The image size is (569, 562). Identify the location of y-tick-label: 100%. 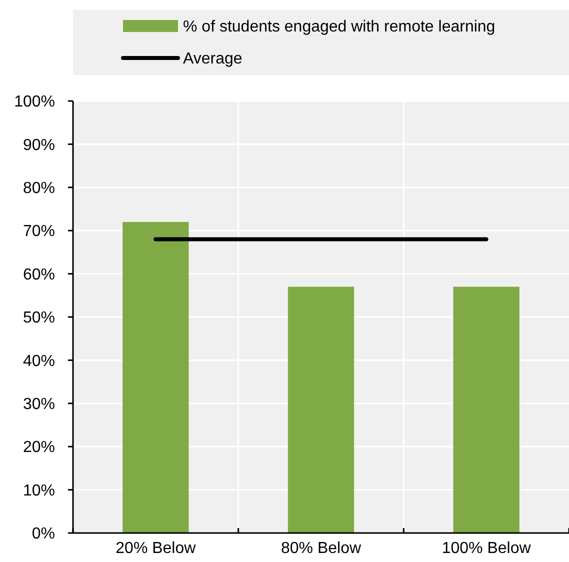
(34, 102).